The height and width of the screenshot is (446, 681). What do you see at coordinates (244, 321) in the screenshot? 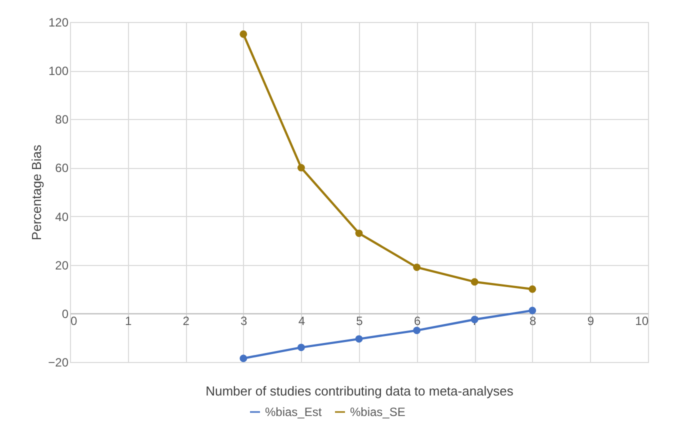
I see `x-tick-label: 3` at bounding box center [244, 321].